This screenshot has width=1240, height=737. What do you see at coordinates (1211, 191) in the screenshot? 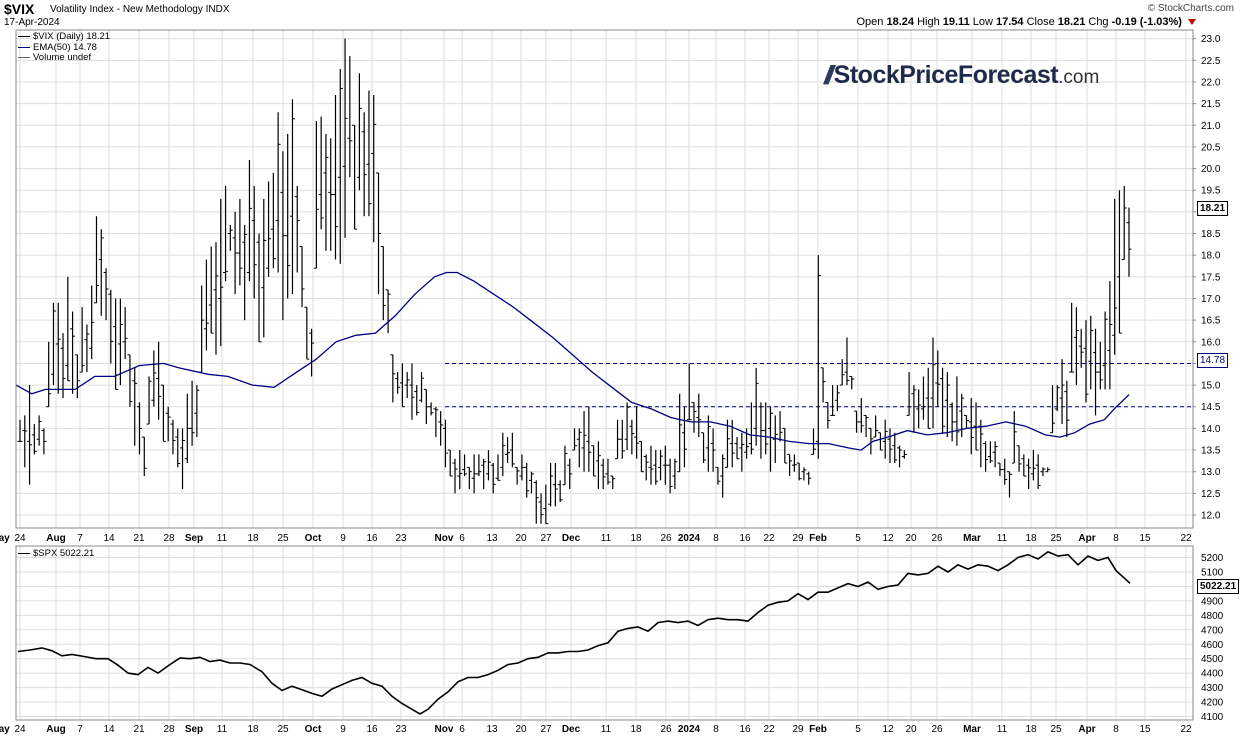
I see `y-tick-label: 19.5` at bounding box center [1211, 191].